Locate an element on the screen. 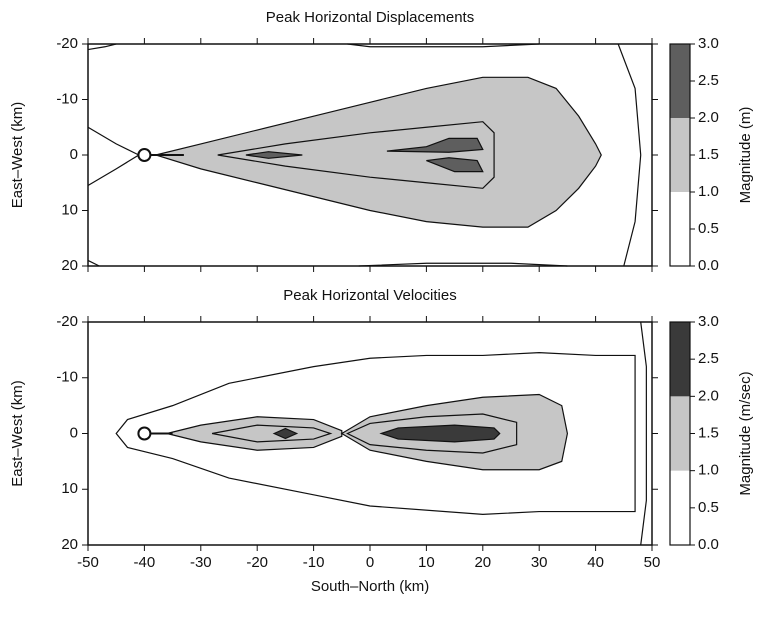 The height and width of the screenshot is (618, 763). x-tick-label: -20 is located at coordinates (257, 562).